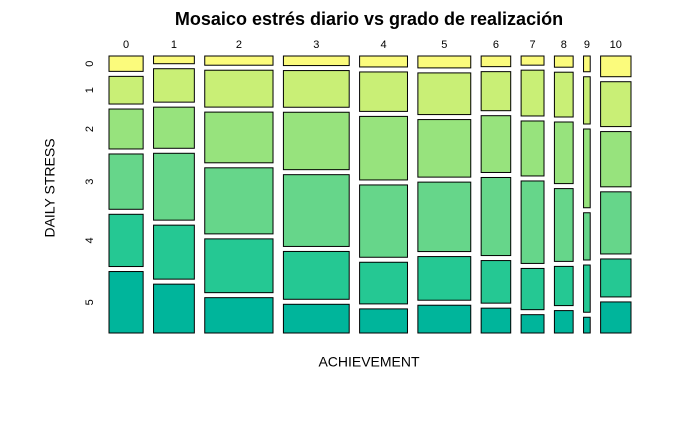 This screenshot has height=432, width=700. What do you see at coordinates (90, 182) in the screenshot?
I see `y-tick-label: 3` at bounding box center [90, 182].